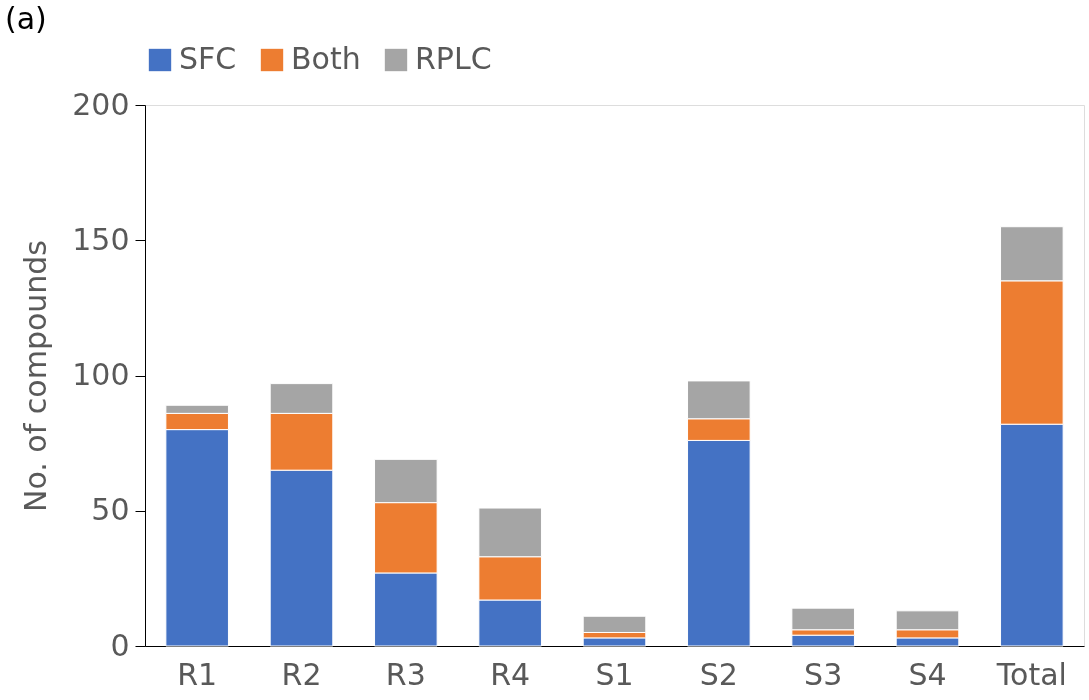  Describe the element at coordinates (36, 376) in the screenshot. I see `y-axis-title: No. of compounds` at that location.